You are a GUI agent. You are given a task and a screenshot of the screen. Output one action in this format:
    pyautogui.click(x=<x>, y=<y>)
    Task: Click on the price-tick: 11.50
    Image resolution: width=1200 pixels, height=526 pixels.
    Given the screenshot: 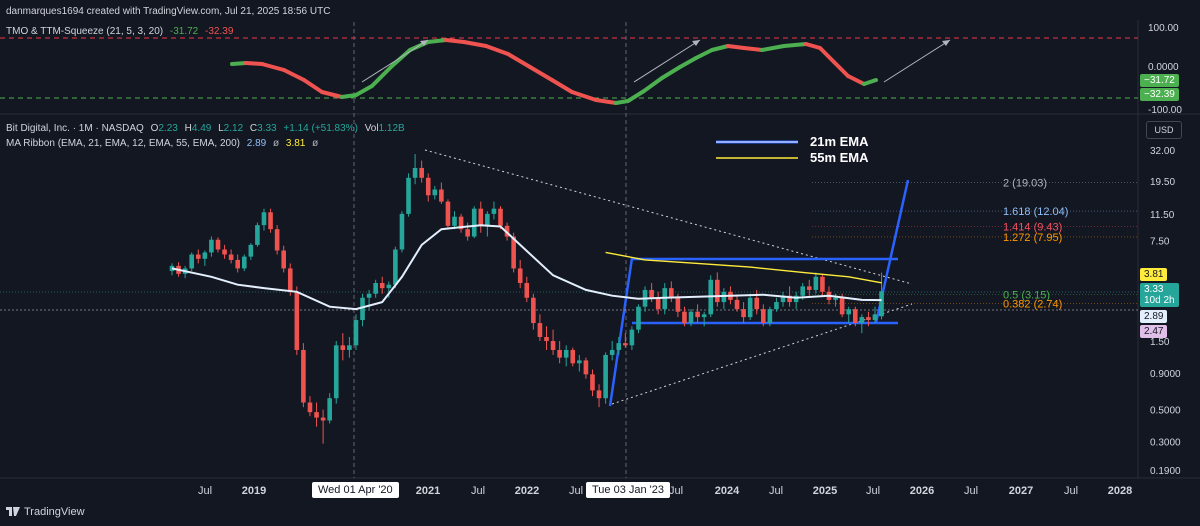 What is the action you would take?
    pyautogui.click(x=1162, y=215)
    